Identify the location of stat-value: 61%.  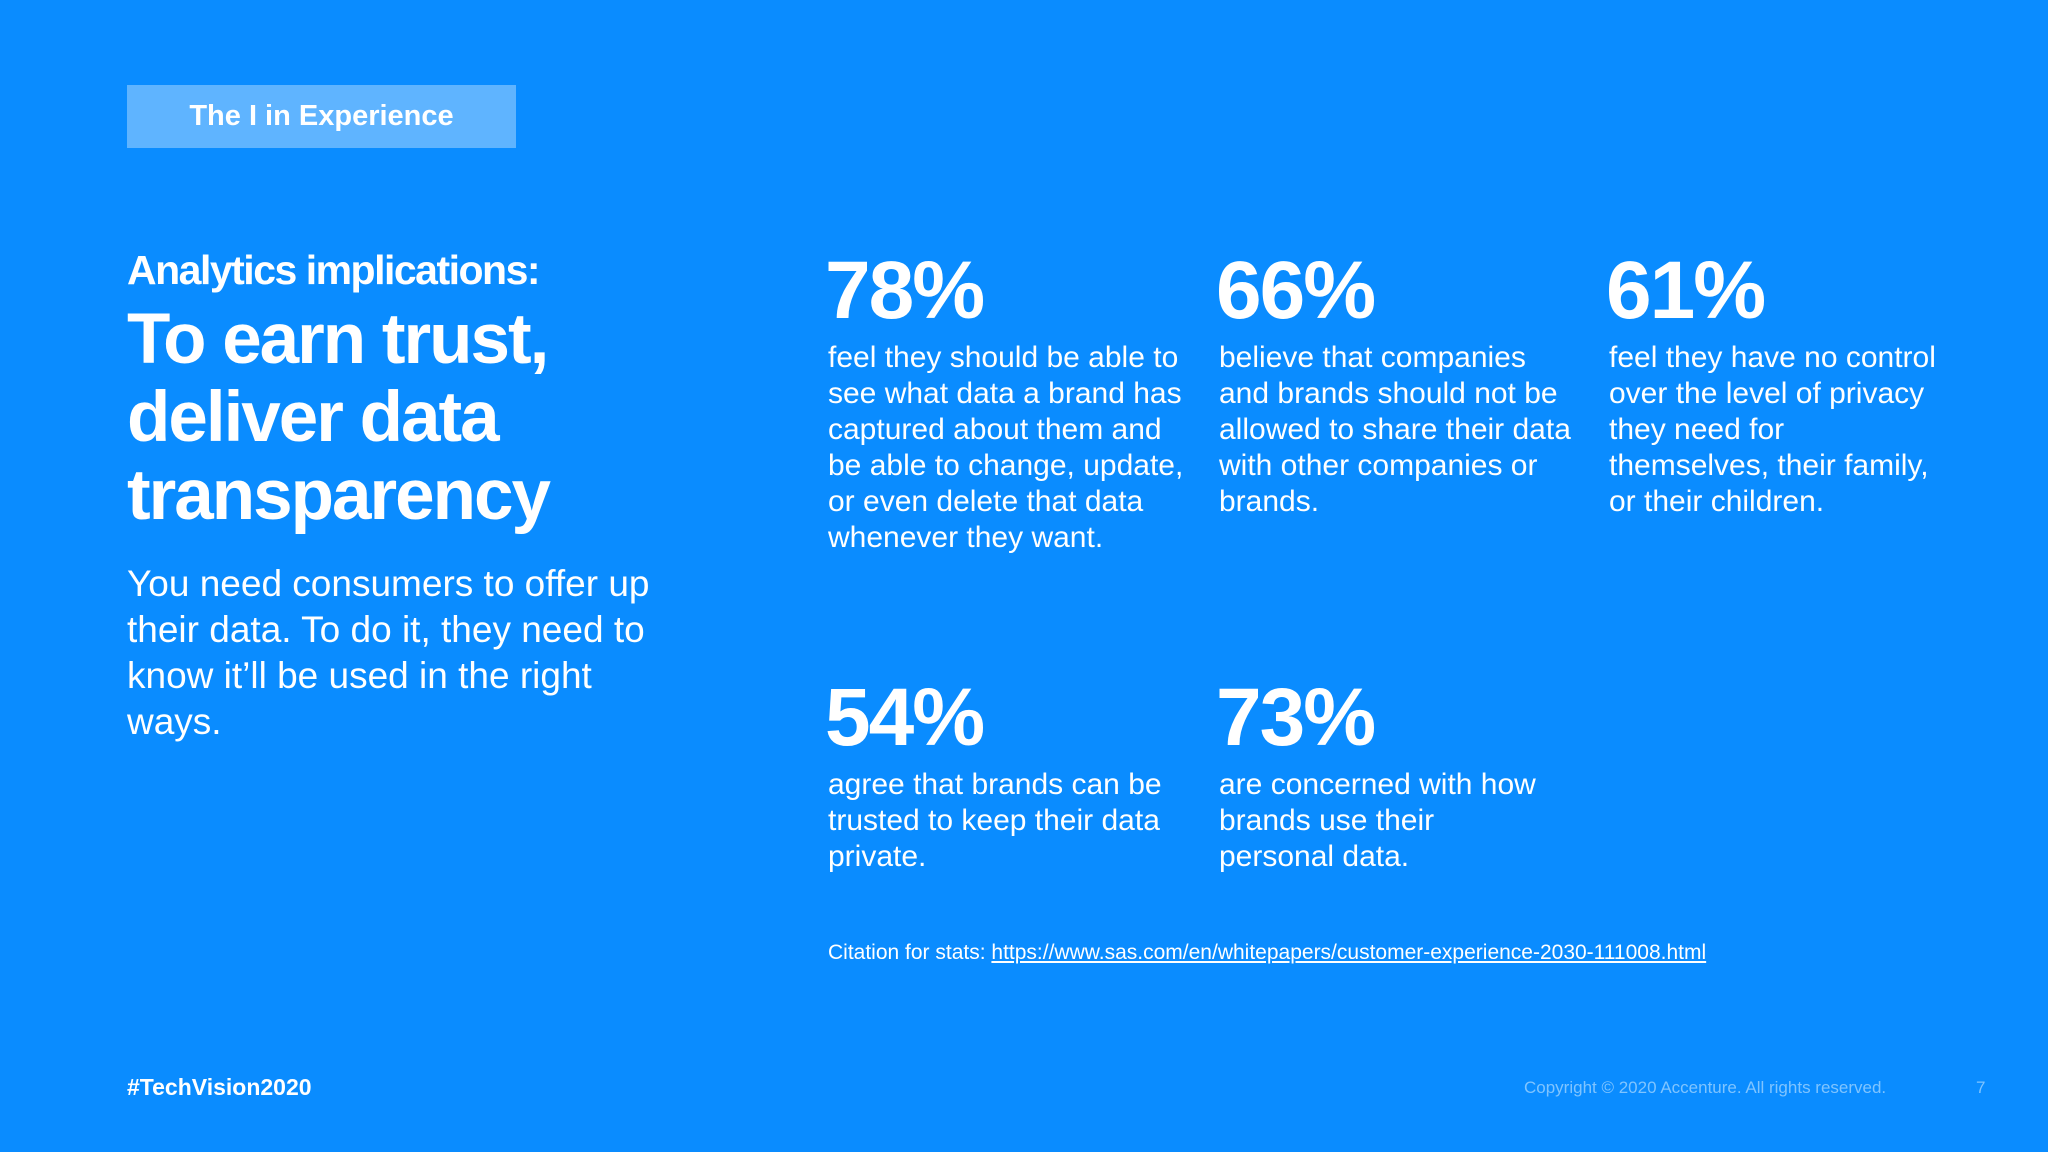
(1686, 290).